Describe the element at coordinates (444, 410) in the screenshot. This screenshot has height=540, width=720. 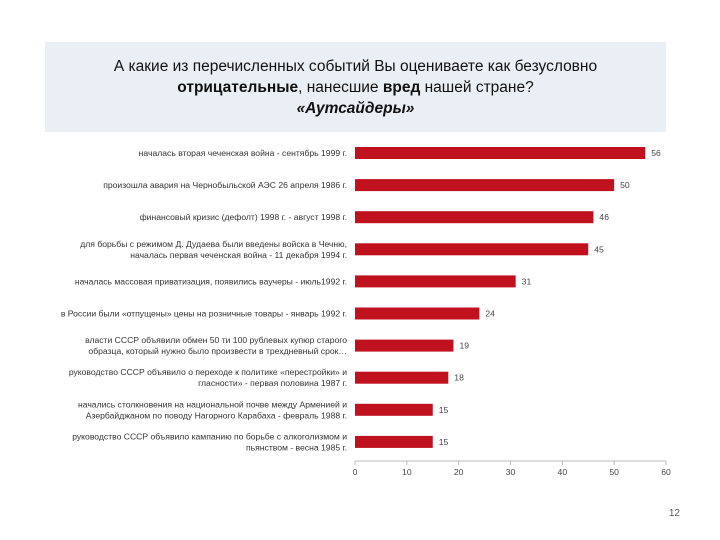
I see `value-label-9: 15` at that location.